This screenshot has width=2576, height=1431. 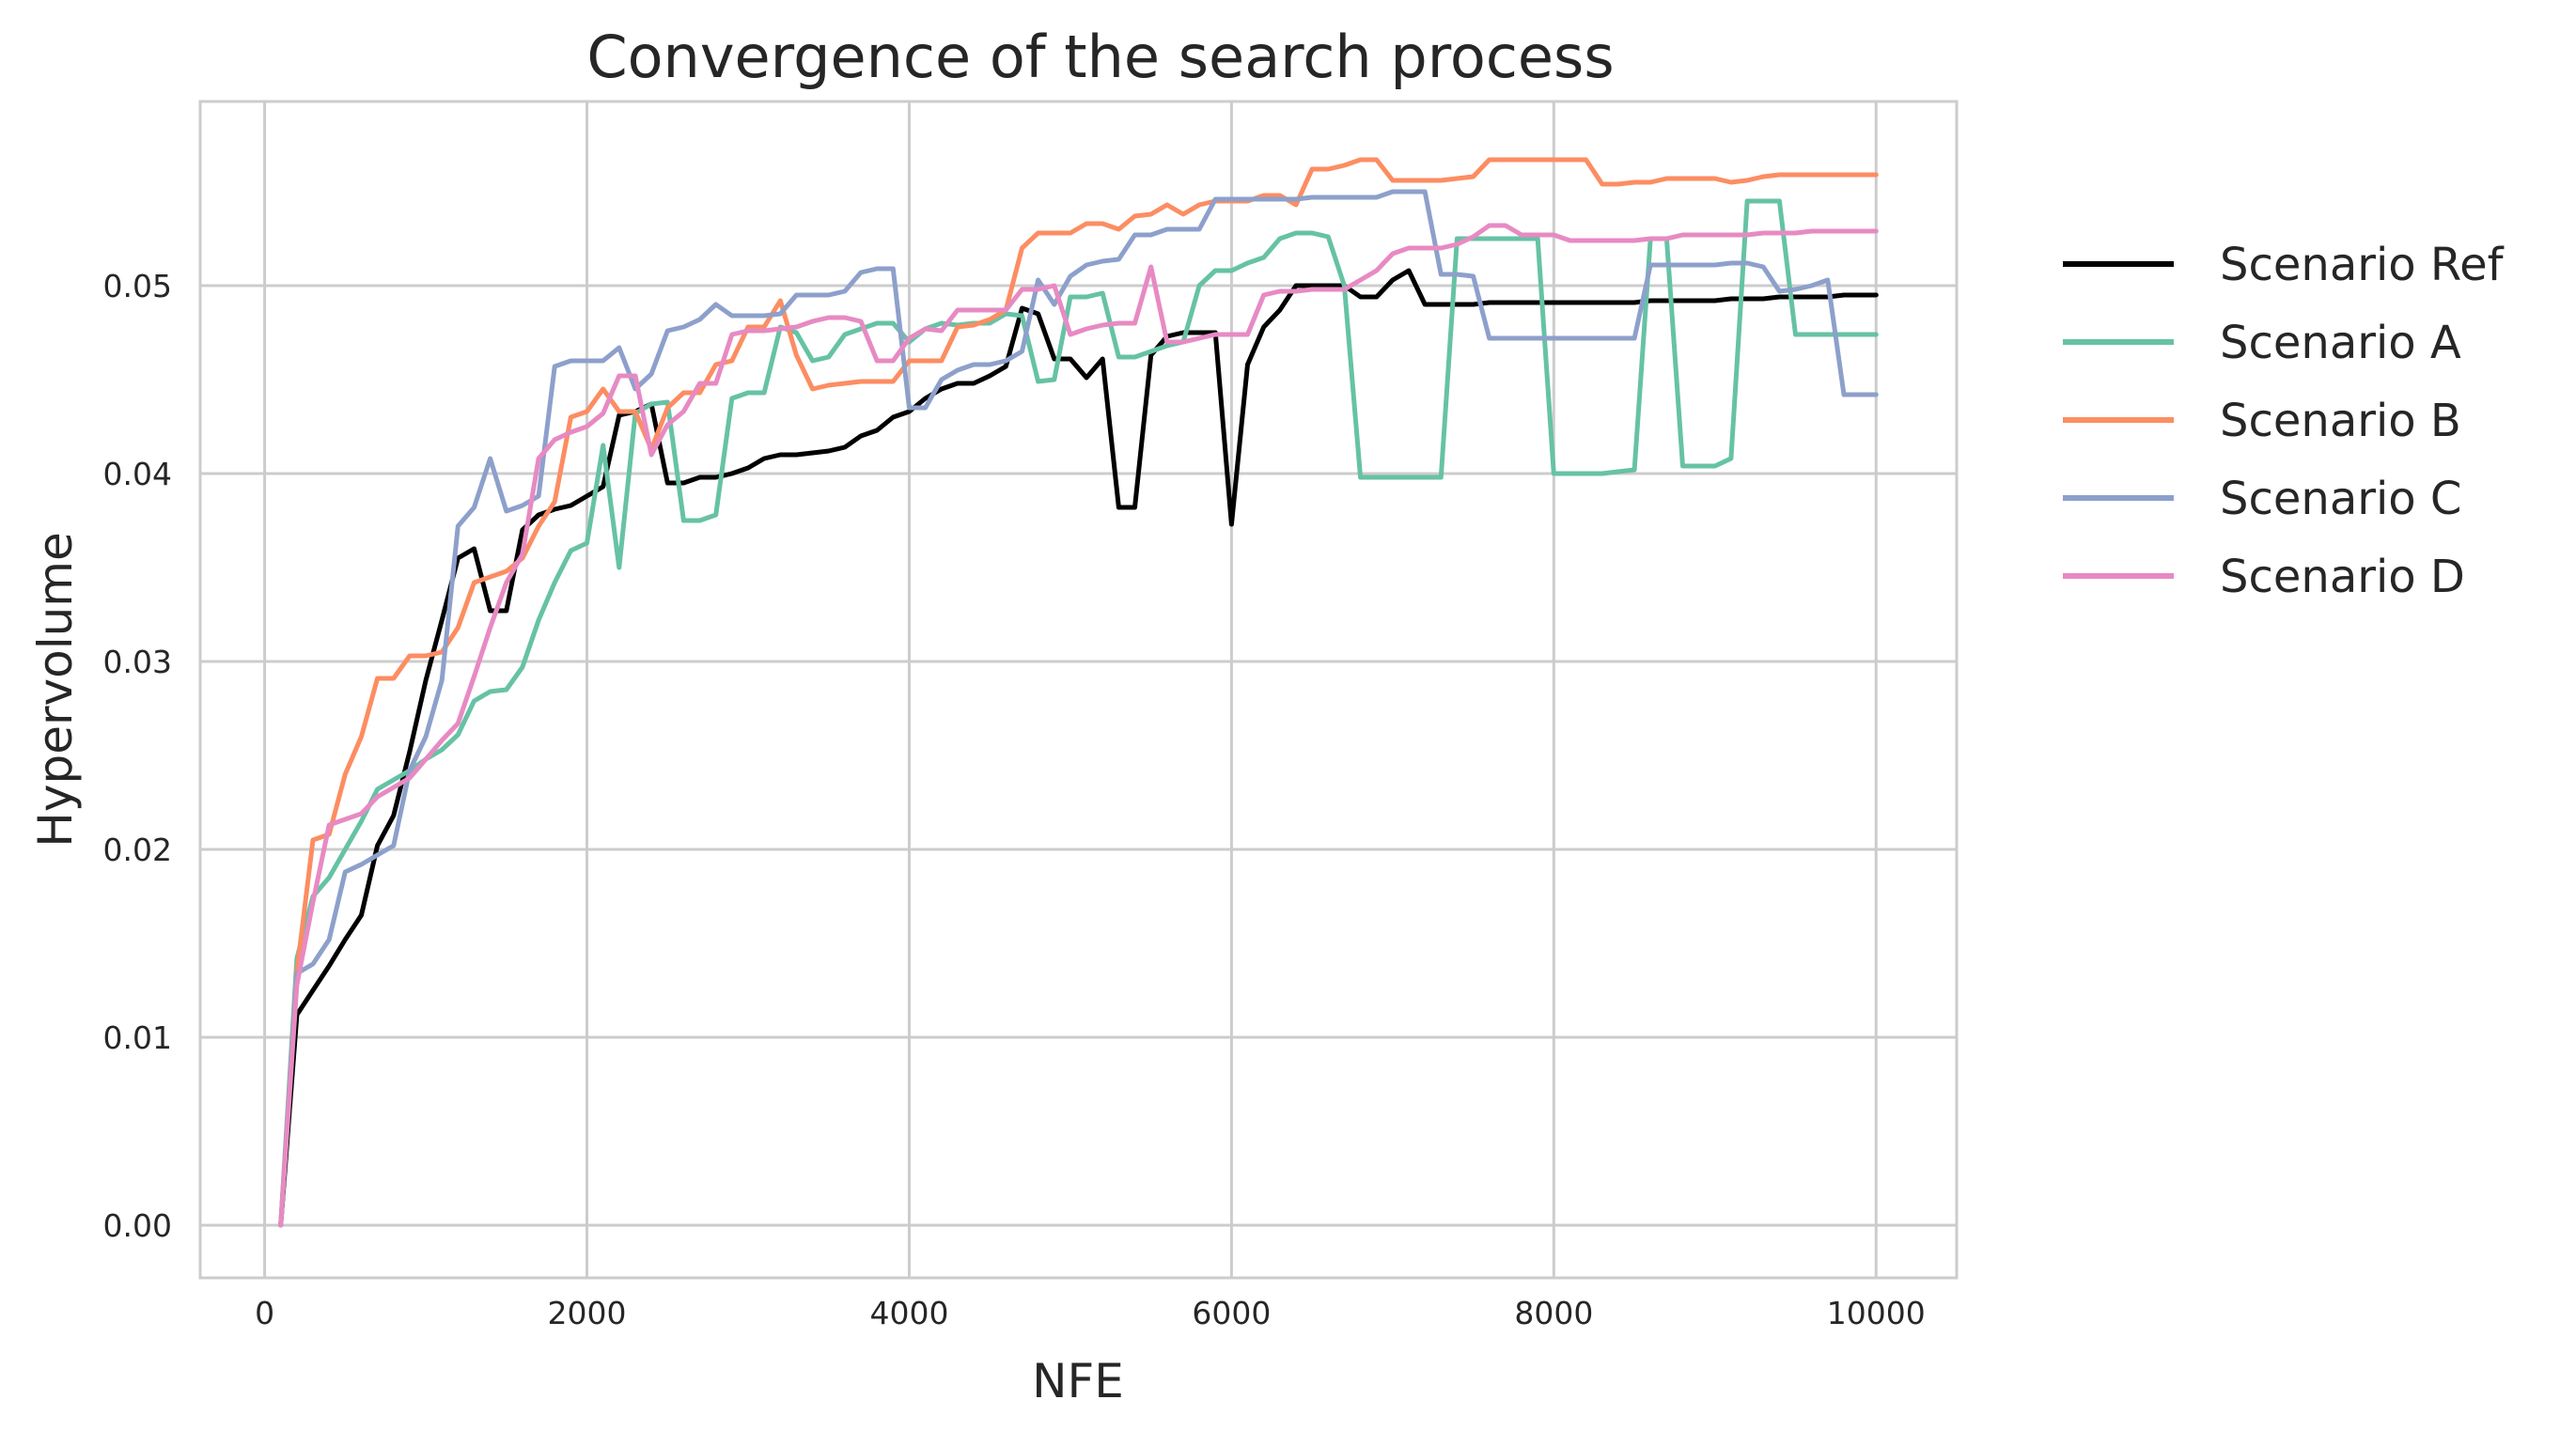 What do you see at coordinates (2342, 577) in the screenshot?
I see `legend-label-scenario-d: Scenario D` at bounding box center [2342, 577].